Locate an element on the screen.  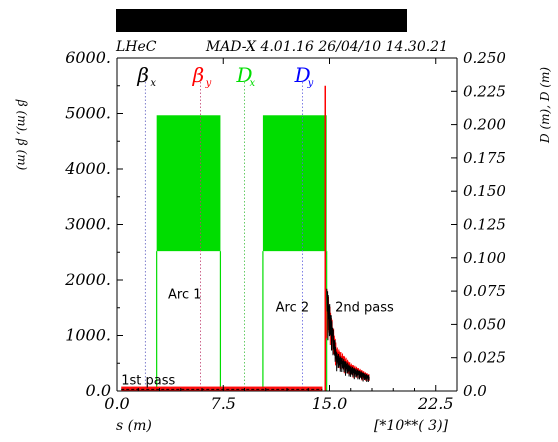
y-right-tick-label: 0.125 is located at coordinates (484, 225).